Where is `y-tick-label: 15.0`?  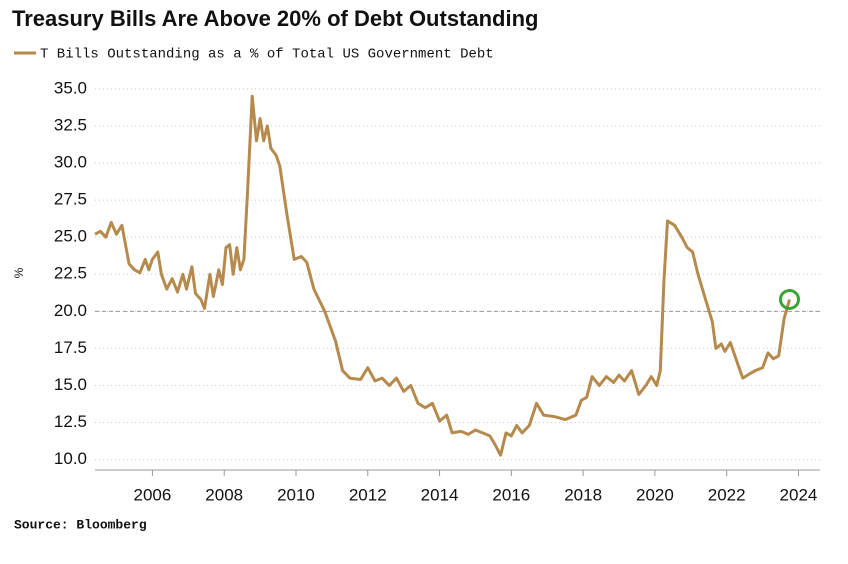 y-tick-label: 15.0 is located at coordinates (70, 384).